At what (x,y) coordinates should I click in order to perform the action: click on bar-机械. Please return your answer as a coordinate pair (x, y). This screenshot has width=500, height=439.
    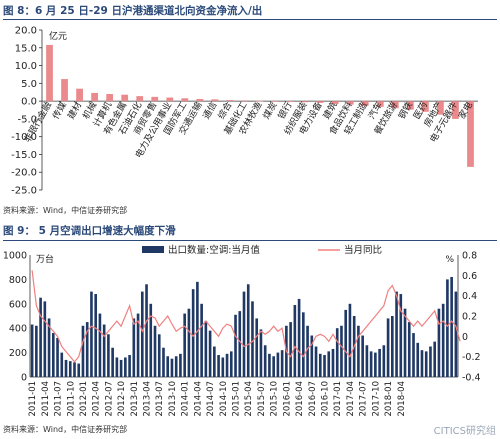
    Looking at the image, I should click on (95, 97).